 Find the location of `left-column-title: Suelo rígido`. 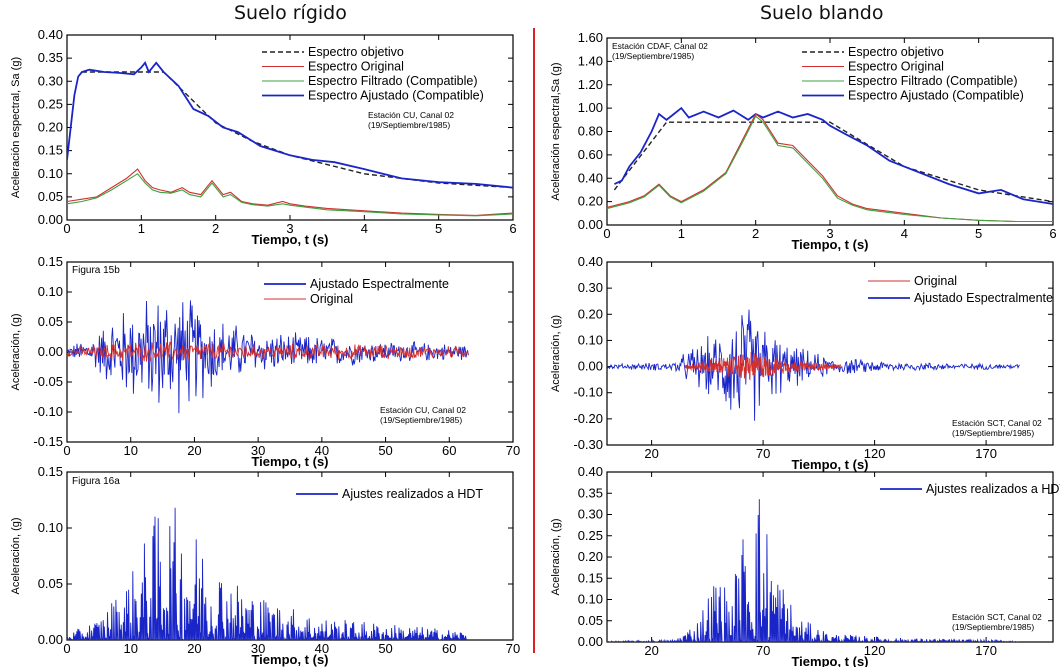

left-column-title: Suelo rígido is located at coordinates (290, 13).